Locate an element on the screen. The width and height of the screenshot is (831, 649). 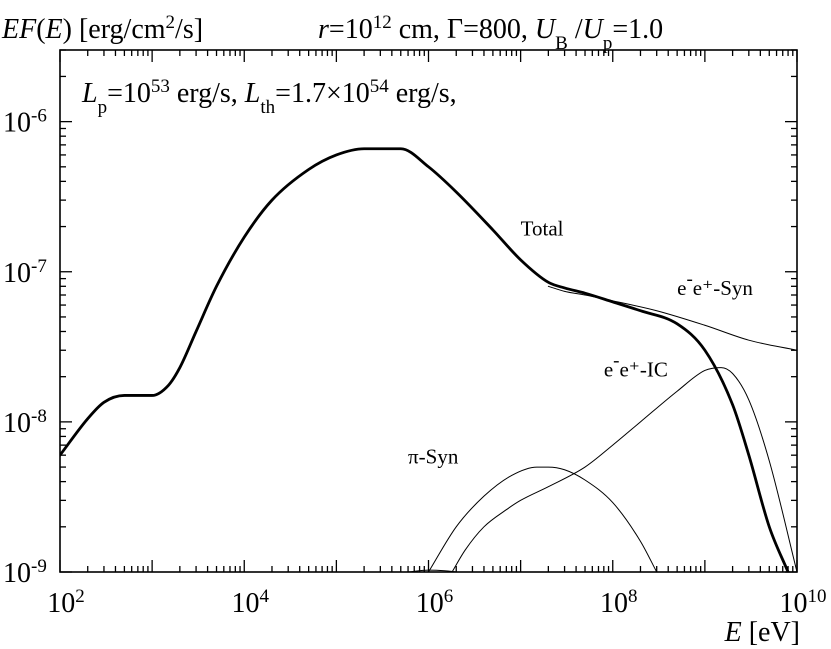
tick-label: 10⁻⁹ is located at coordinates (25, 573).